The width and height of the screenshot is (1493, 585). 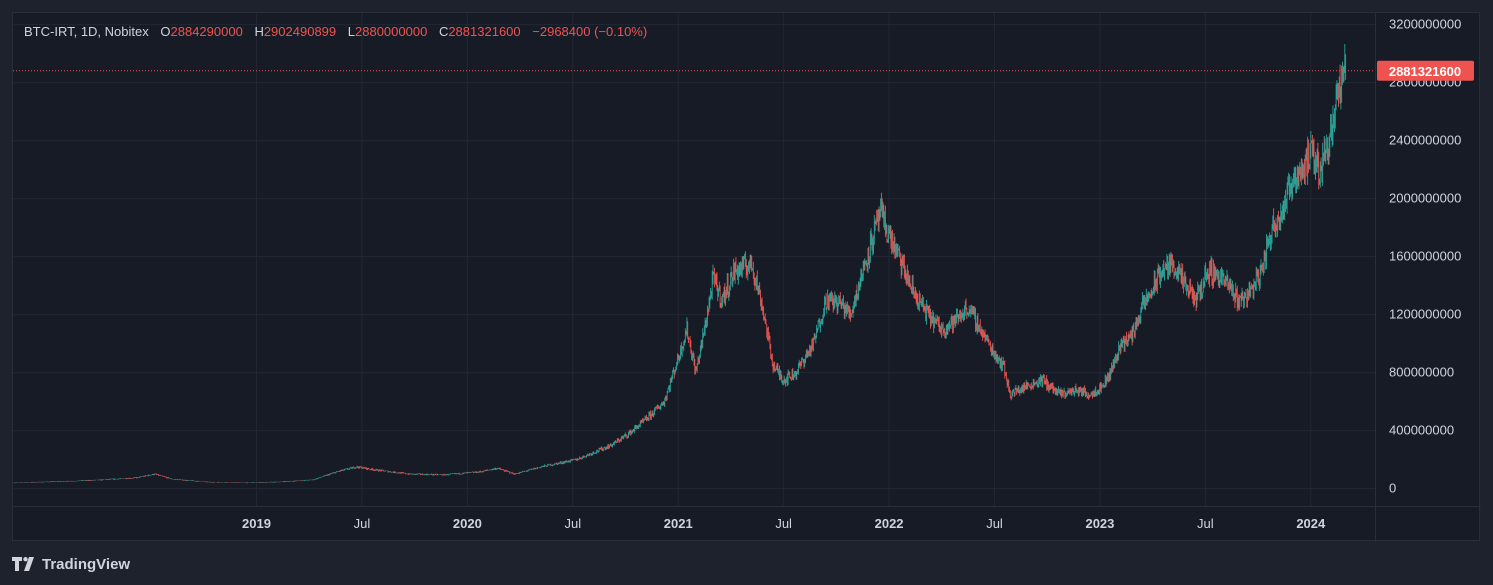 I want to click on close-key: C, so click(x=443, y=31).